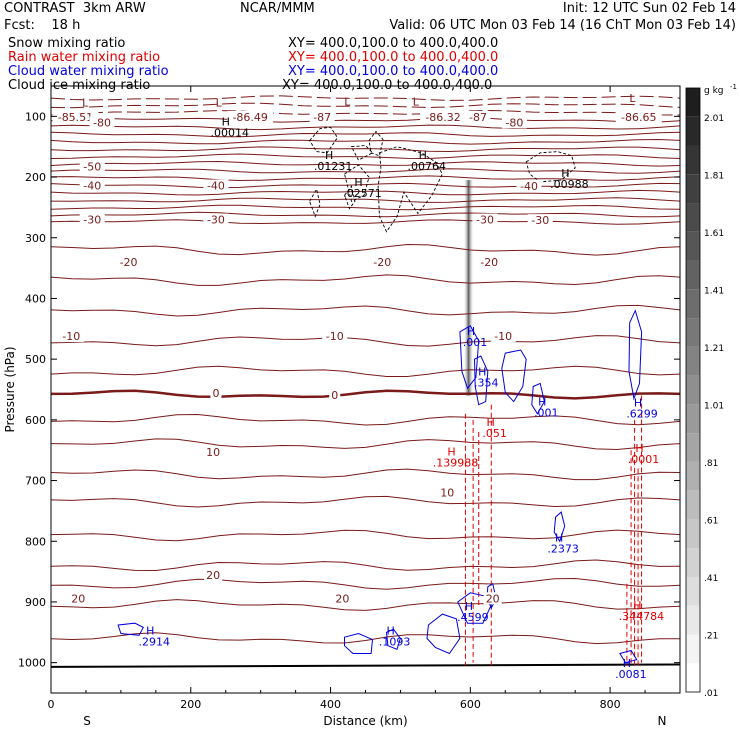  I want to click on colorbar-tick-label: .41, so click(711, 579).